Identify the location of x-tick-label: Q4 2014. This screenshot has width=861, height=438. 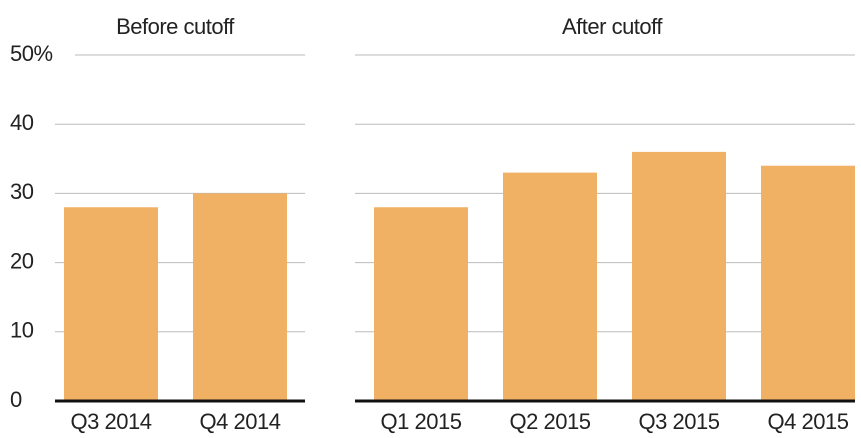
(240, 421).